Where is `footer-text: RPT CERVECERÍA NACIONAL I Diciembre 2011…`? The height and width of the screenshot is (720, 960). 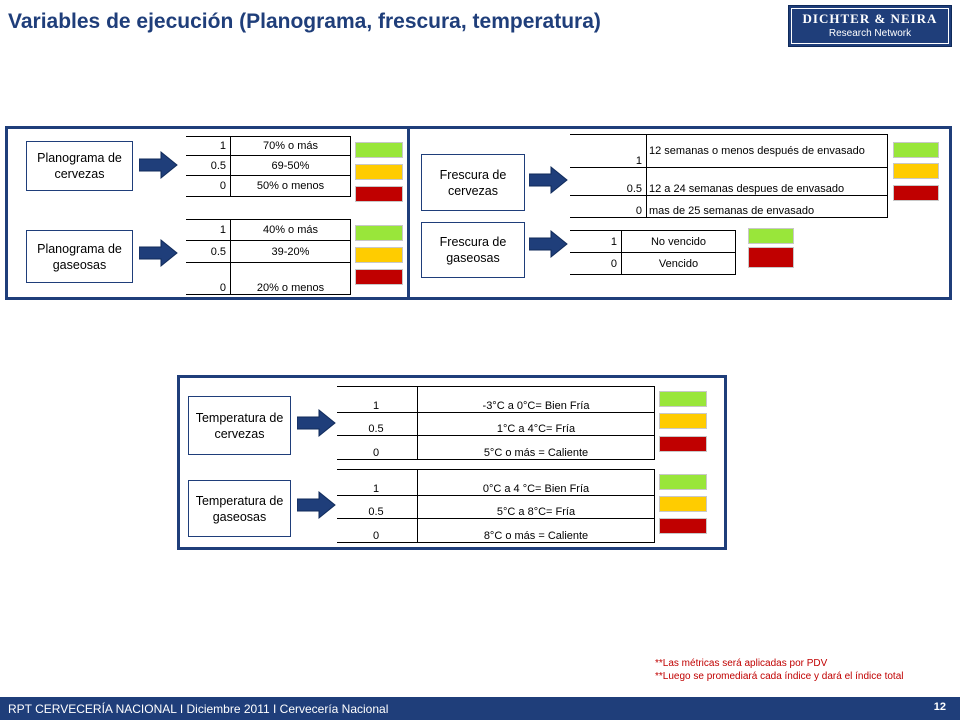 footer-text: RPT CERVECERÍA NACIONAL I Diciembre 2011… is located at coordinates (198, 709).